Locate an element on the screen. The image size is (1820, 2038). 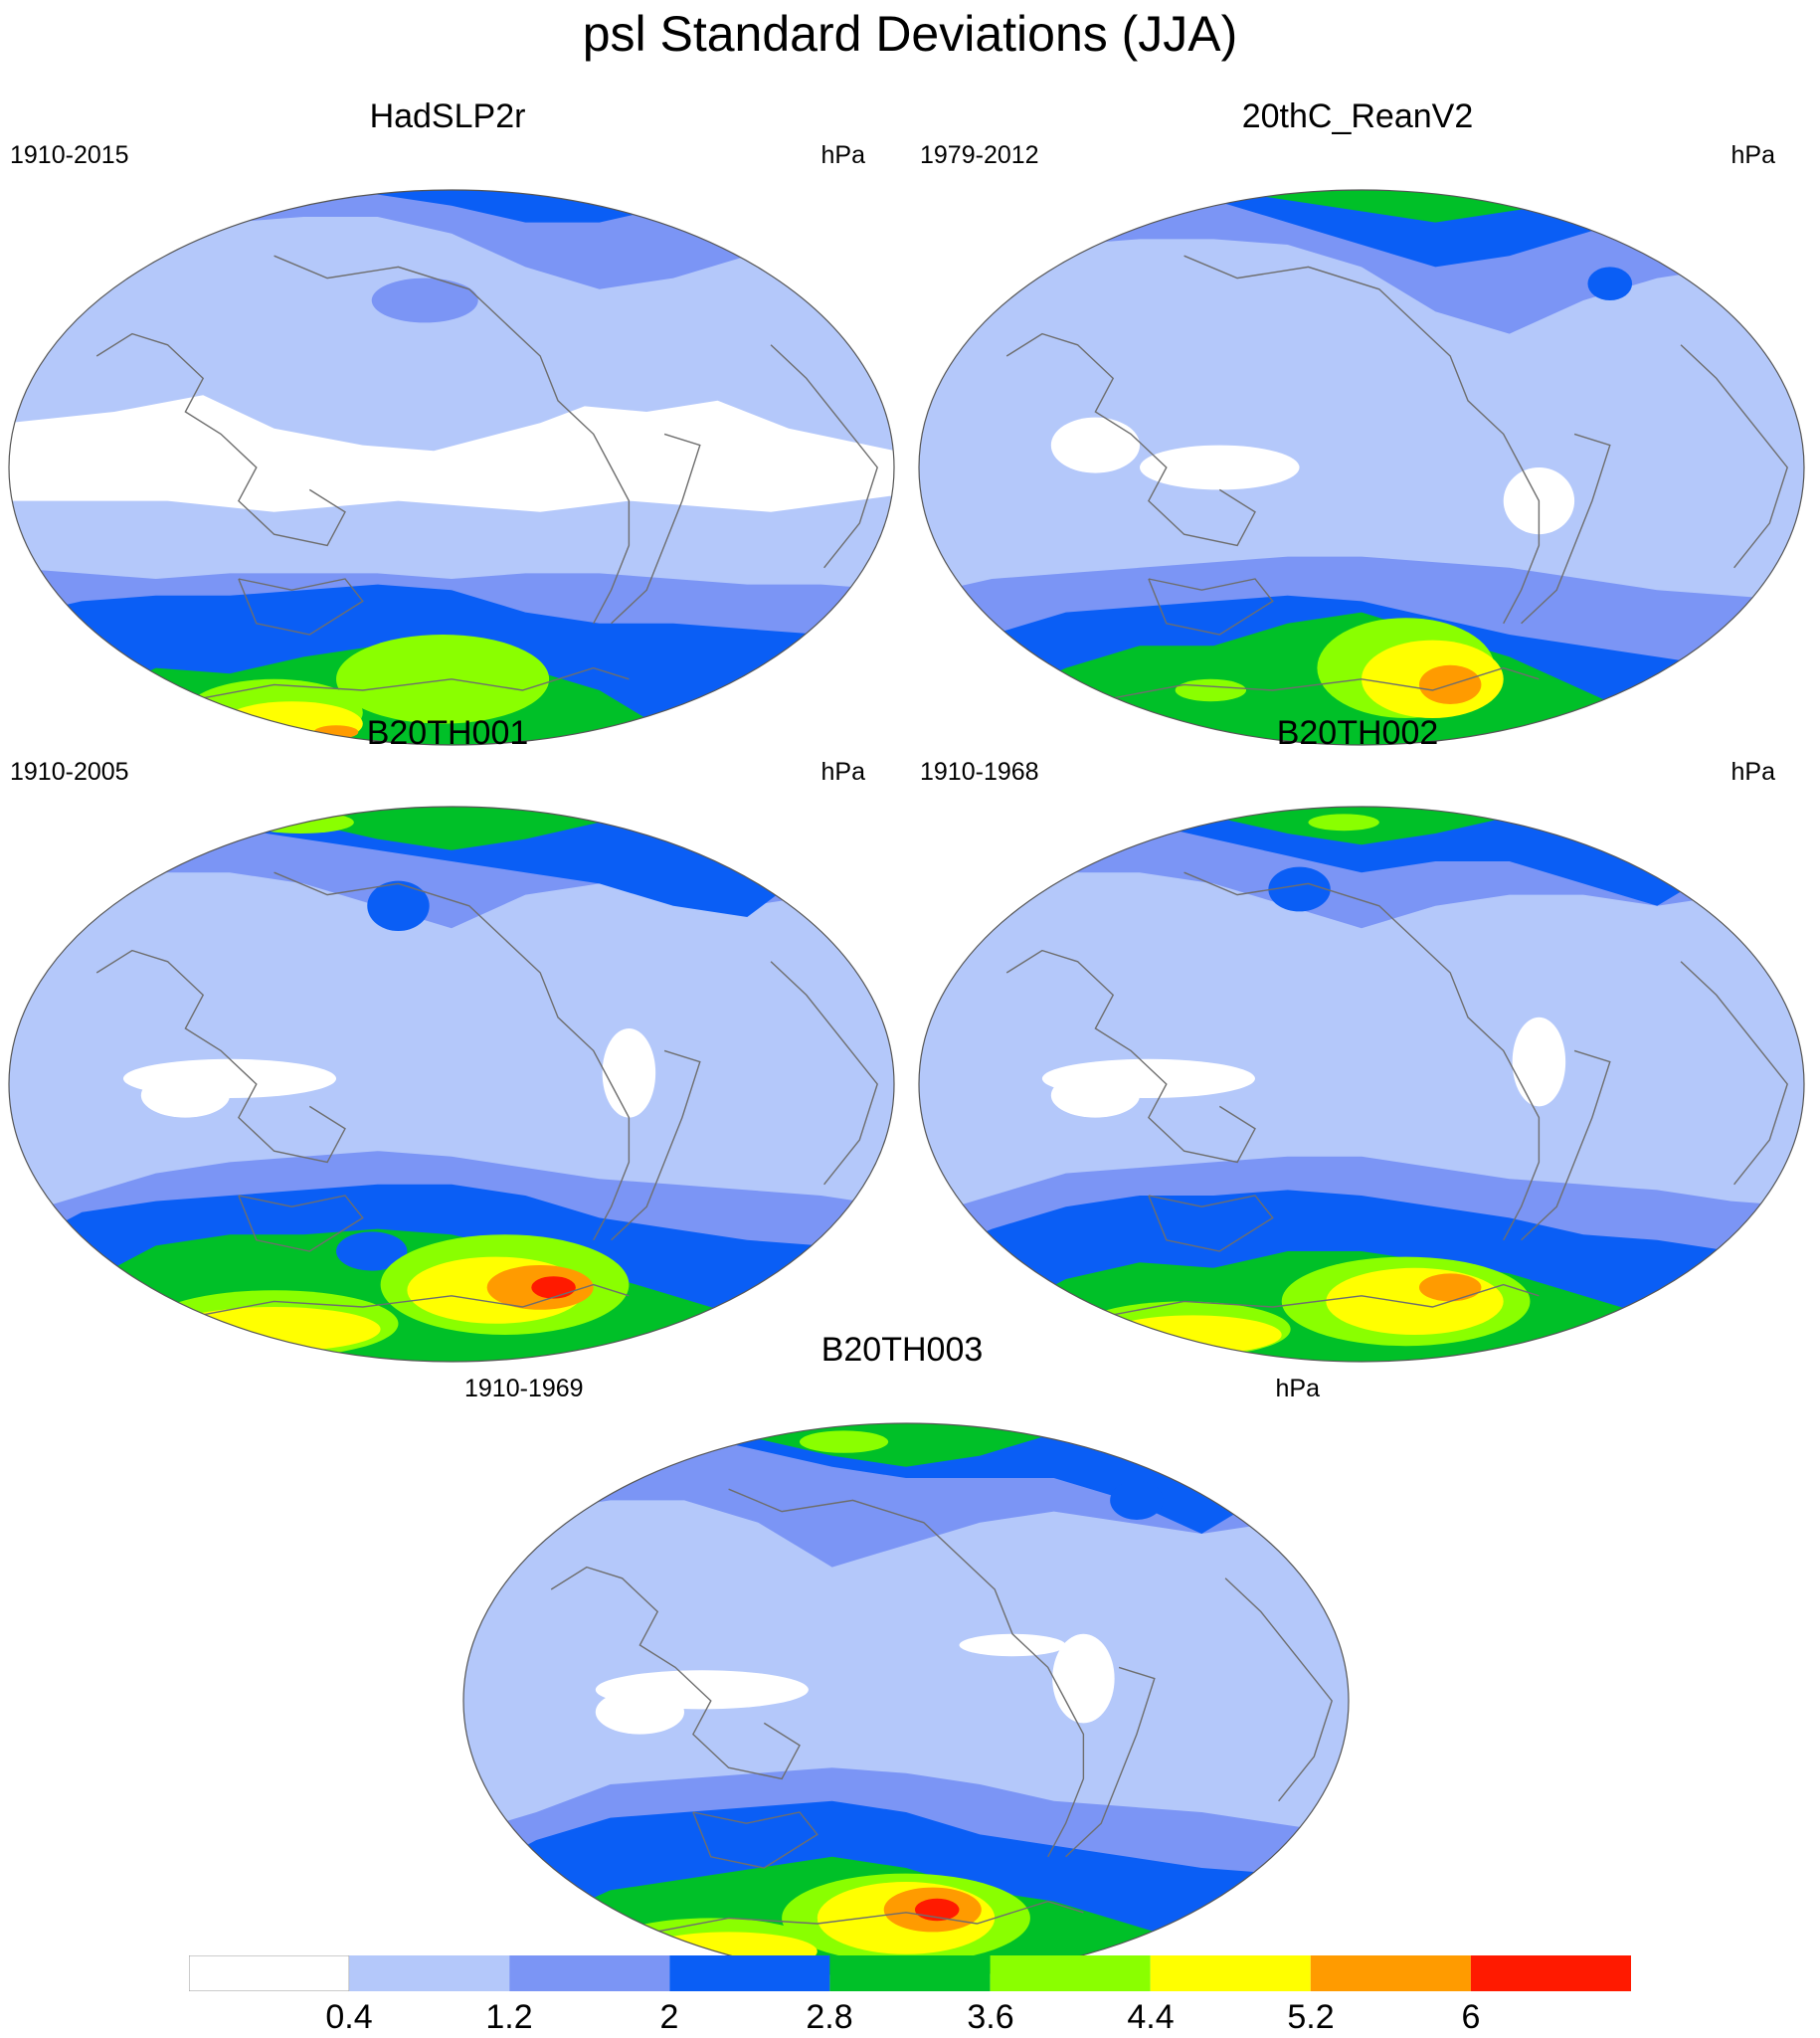
colorbar-label: 0.4 is located at coordinates (349, 2017).